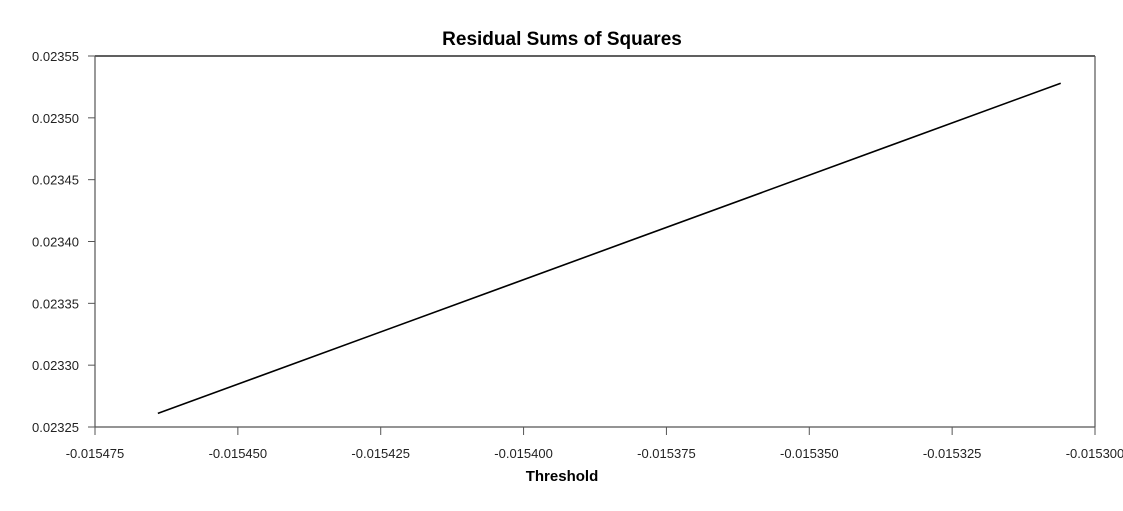 The height and width of the screenshot is (511, 1123). I want to click on x-tick-label: -0.015350, so click(809, 453).